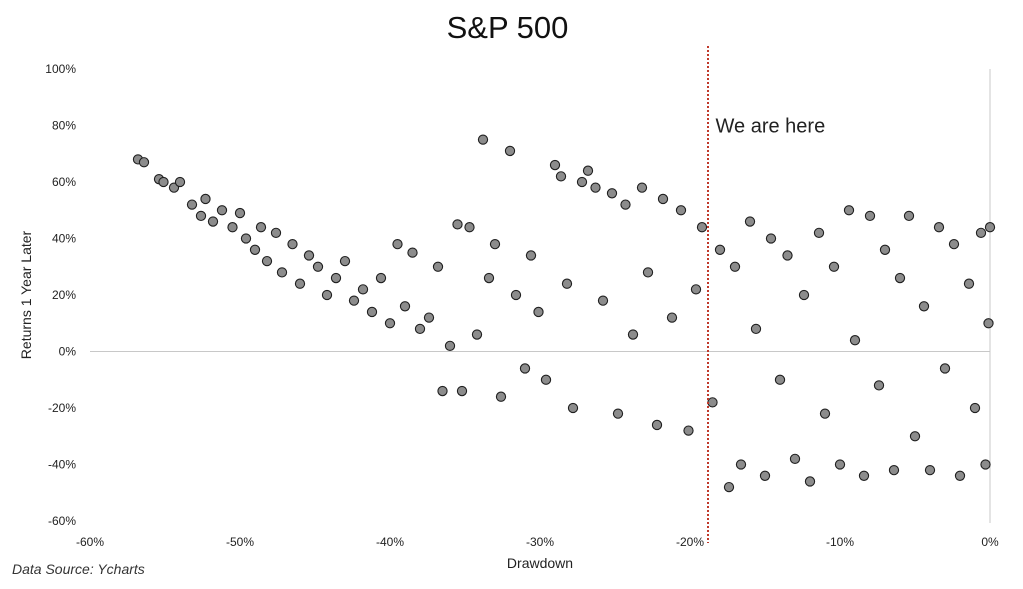  I want to click on x-tick-label: -60%, so click(90, 542).